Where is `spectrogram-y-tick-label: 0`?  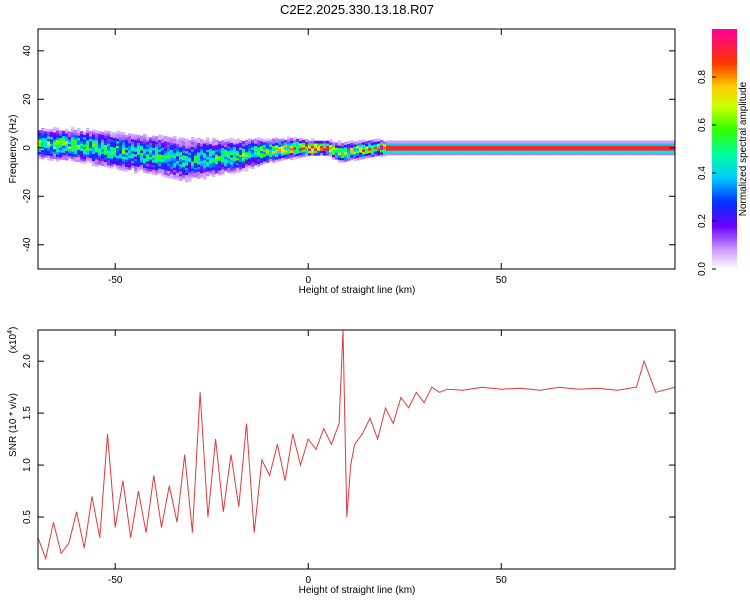 spectrogram-y-tick-label: 0 is located at coordinates (27, 148).